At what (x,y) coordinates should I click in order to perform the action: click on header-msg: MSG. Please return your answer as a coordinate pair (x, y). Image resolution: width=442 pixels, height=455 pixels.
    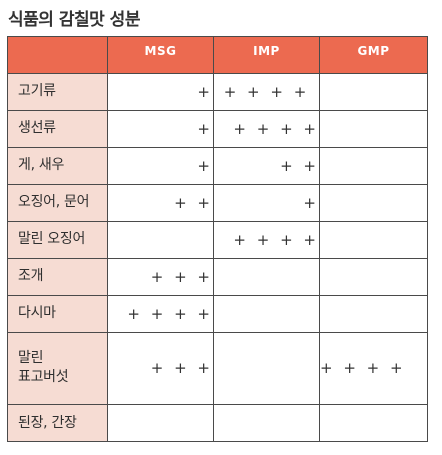
    Looking at the image, I should click on (160, 55).